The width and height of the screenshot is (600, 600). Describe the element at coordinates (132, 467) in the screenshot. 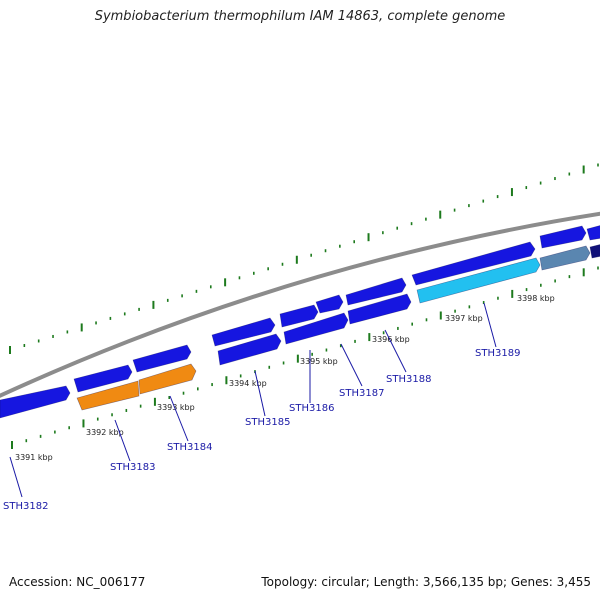

I see `gene-label-sth3183: STH3183` at that location.